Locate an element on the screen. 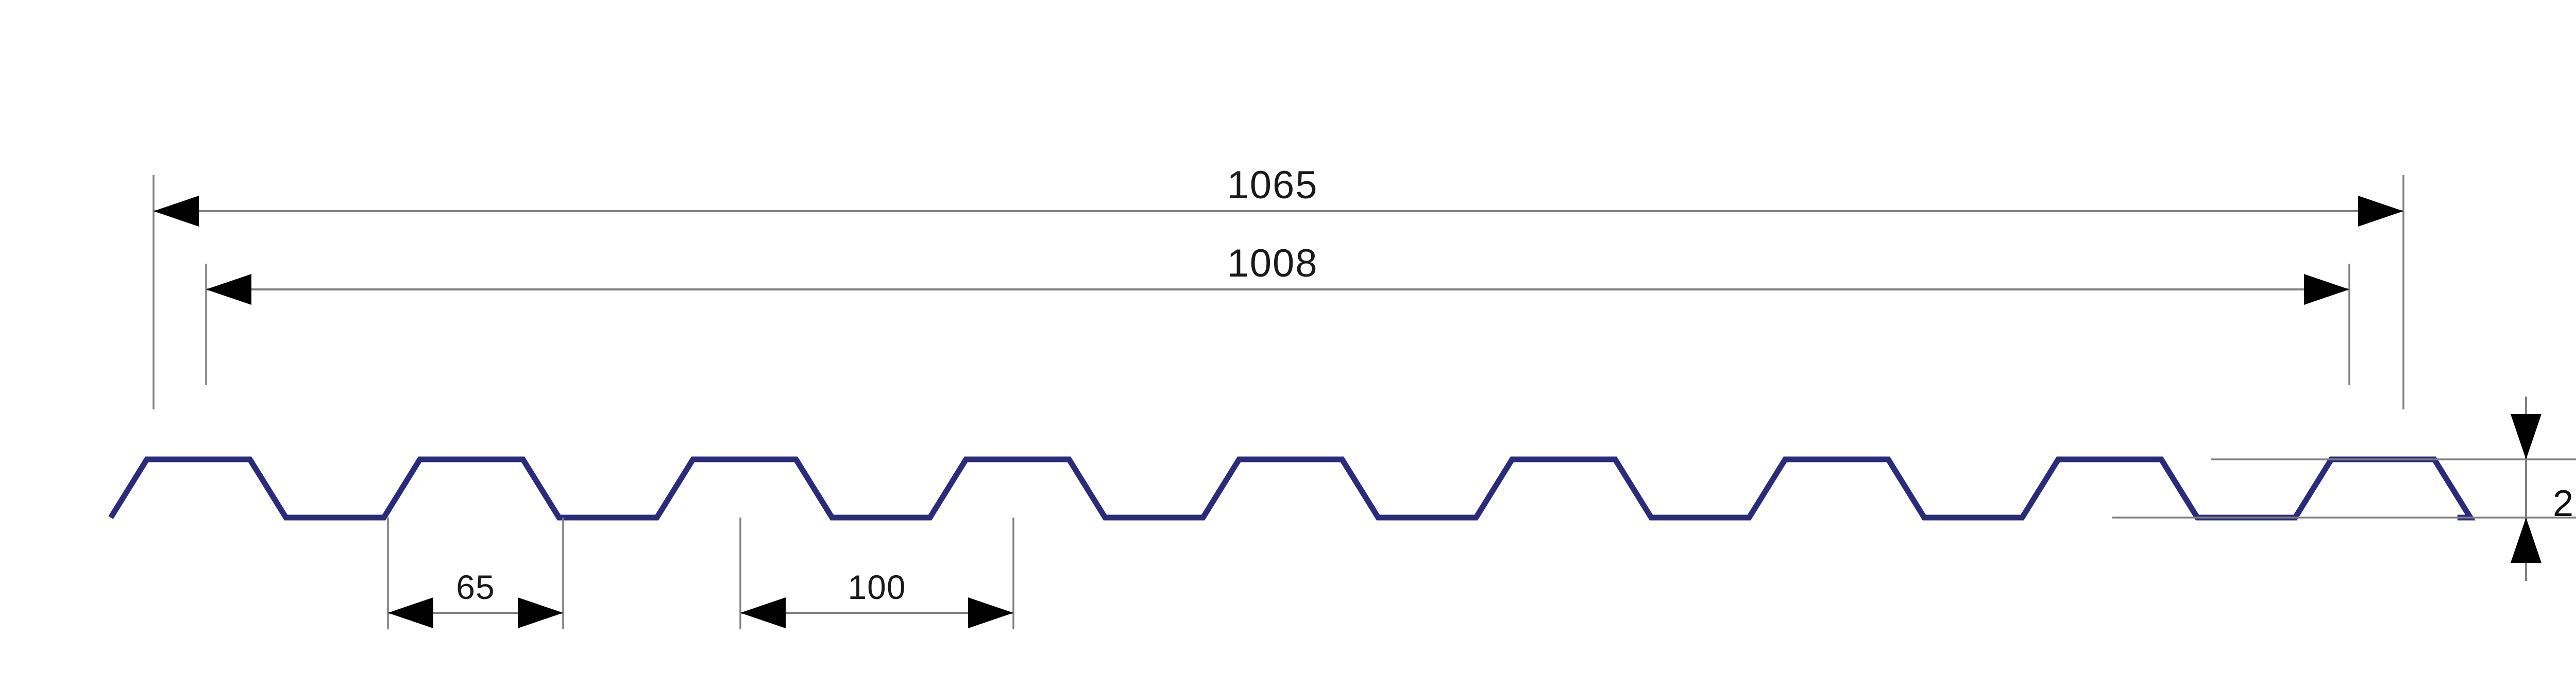 The image size is (2576, 687). dimension-pitch: 100 is located at coordinates (876, 573).